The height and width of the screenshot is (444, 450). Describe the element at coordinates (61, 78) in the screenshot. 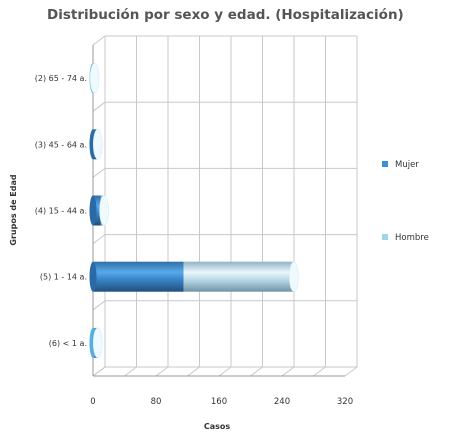

I see `y-tick-label: (2) 65 - 74 a.` at that location.